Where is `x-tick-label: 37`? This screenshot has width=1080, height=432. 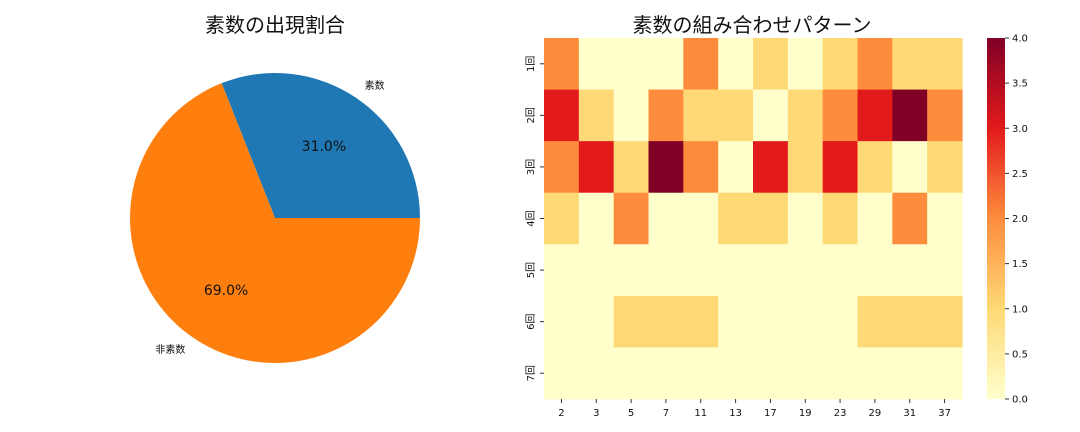 x-tick-label: 37 is located at coordinates (944, 413).